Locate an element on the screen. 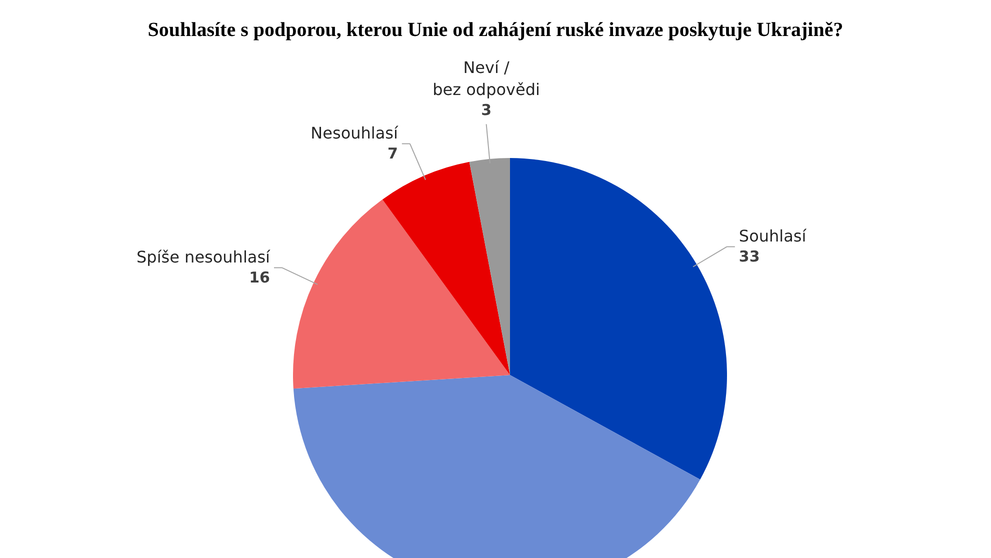 This screenshot has height=558, width=991. data-label: 33 is located at coordinates (749, 257).